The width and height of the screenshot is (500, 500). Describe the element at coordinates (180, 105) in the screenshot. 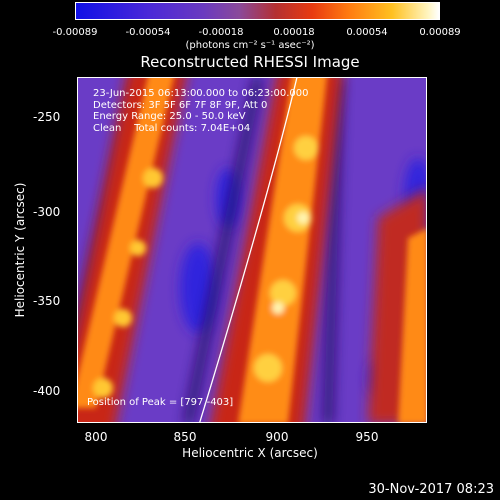

I see `info-line: Detectors: 3F 5F 6F 7F 8F 9F, Att 0` at that location.